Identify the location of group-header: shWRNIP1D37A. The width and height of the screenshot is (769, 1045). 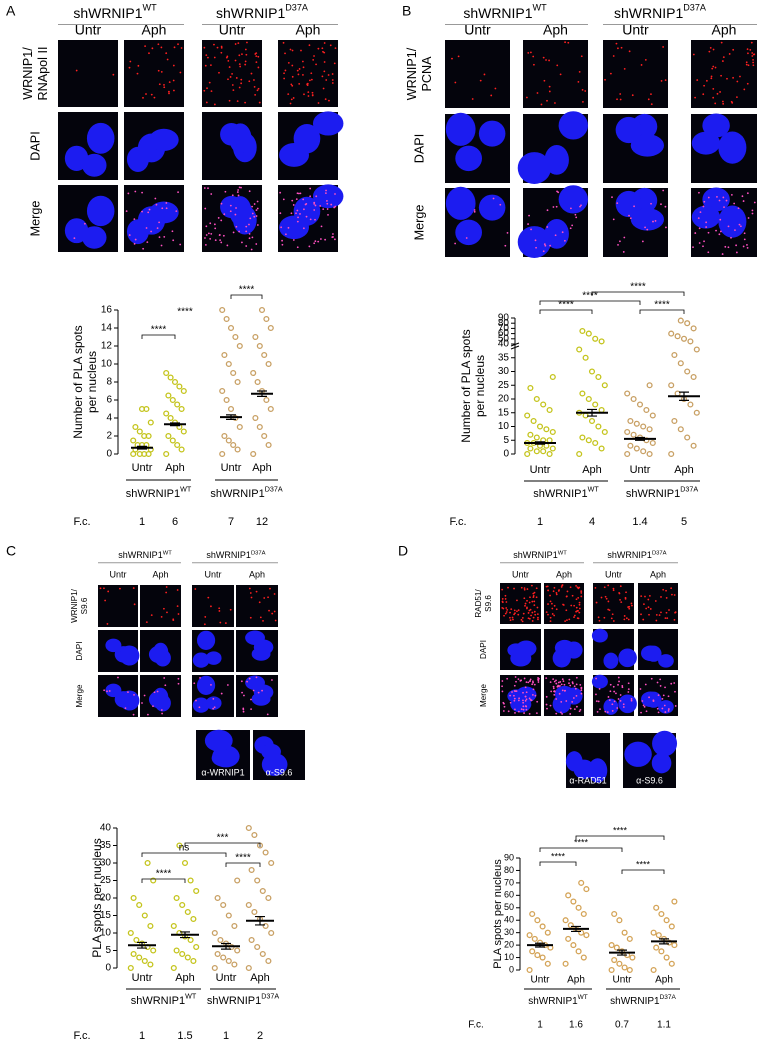
(660, 12).